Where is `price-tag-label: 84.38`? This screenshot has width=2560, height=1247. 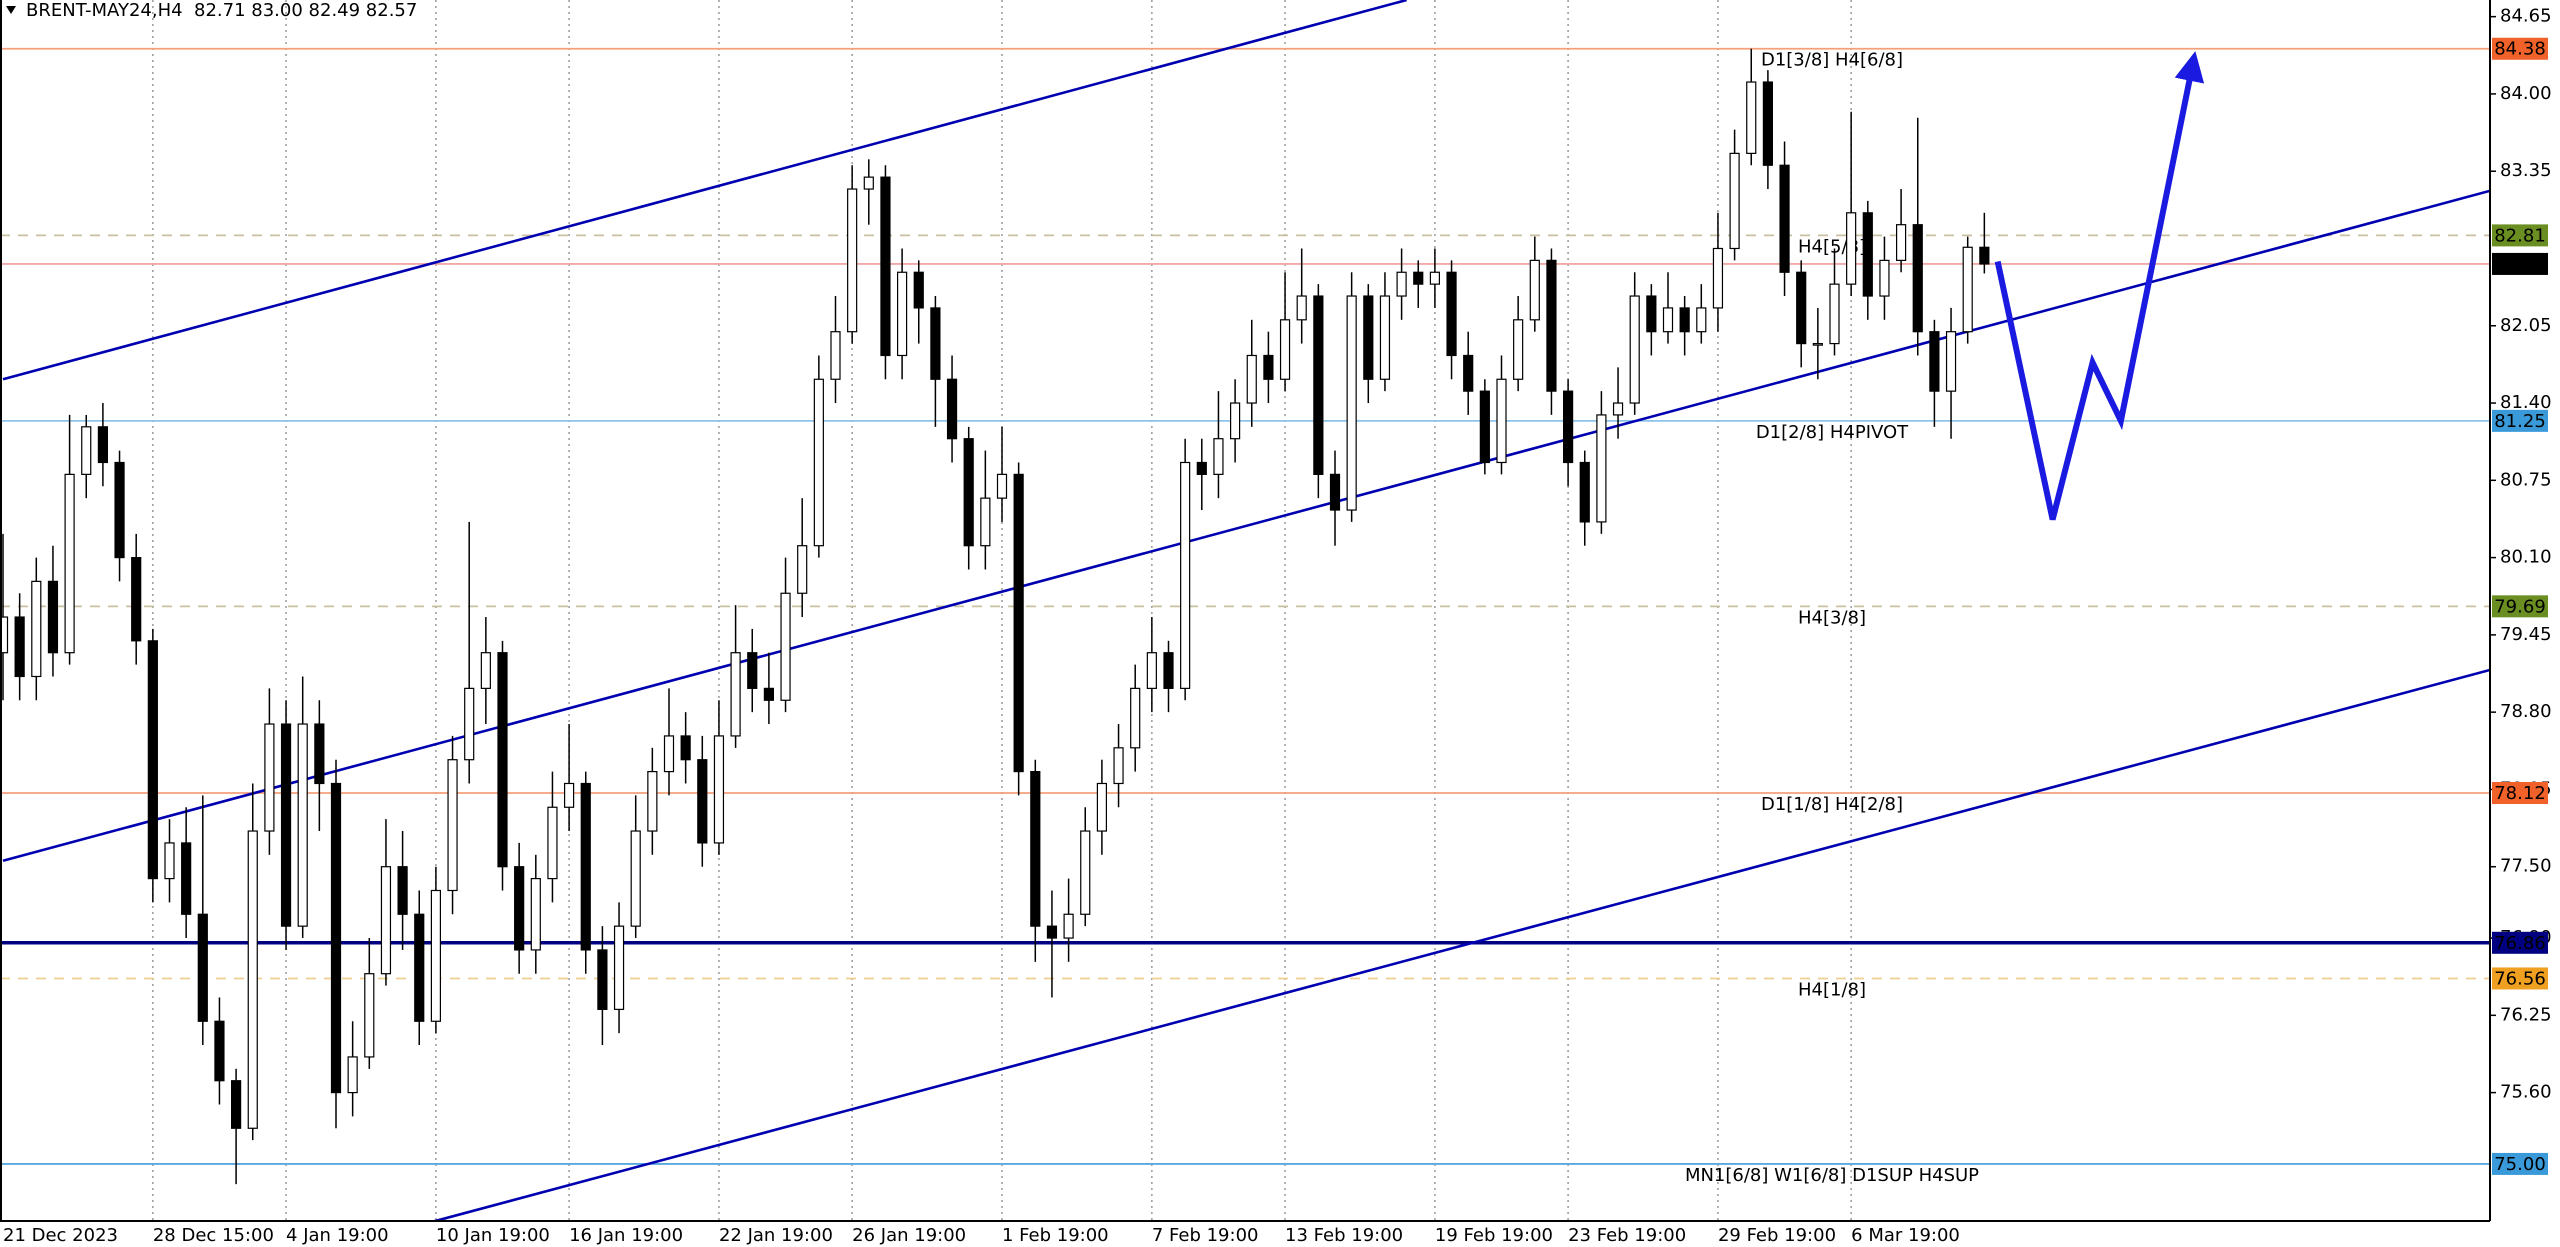
price-tag-label: 84.38 is located at coordinates (2520, 49).